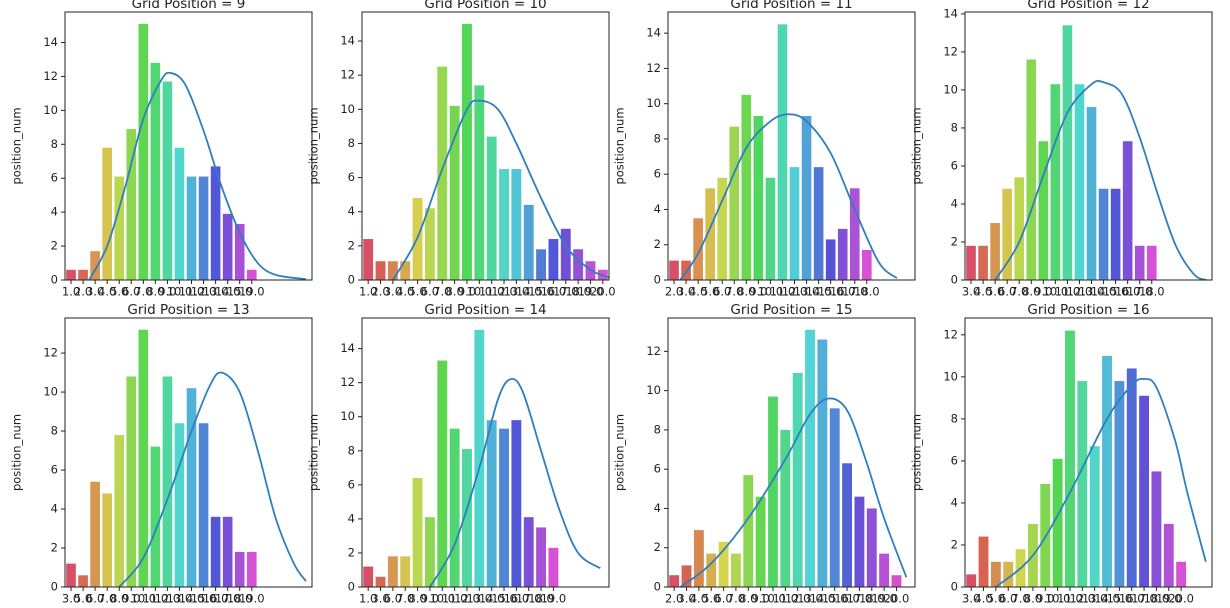 This screenshot has width=1230, height=608. What do you see at coordinates (791, 310) in the screenshot?
I see `subplot-title: Grid Position = 15` at bounding box center [791, 310].